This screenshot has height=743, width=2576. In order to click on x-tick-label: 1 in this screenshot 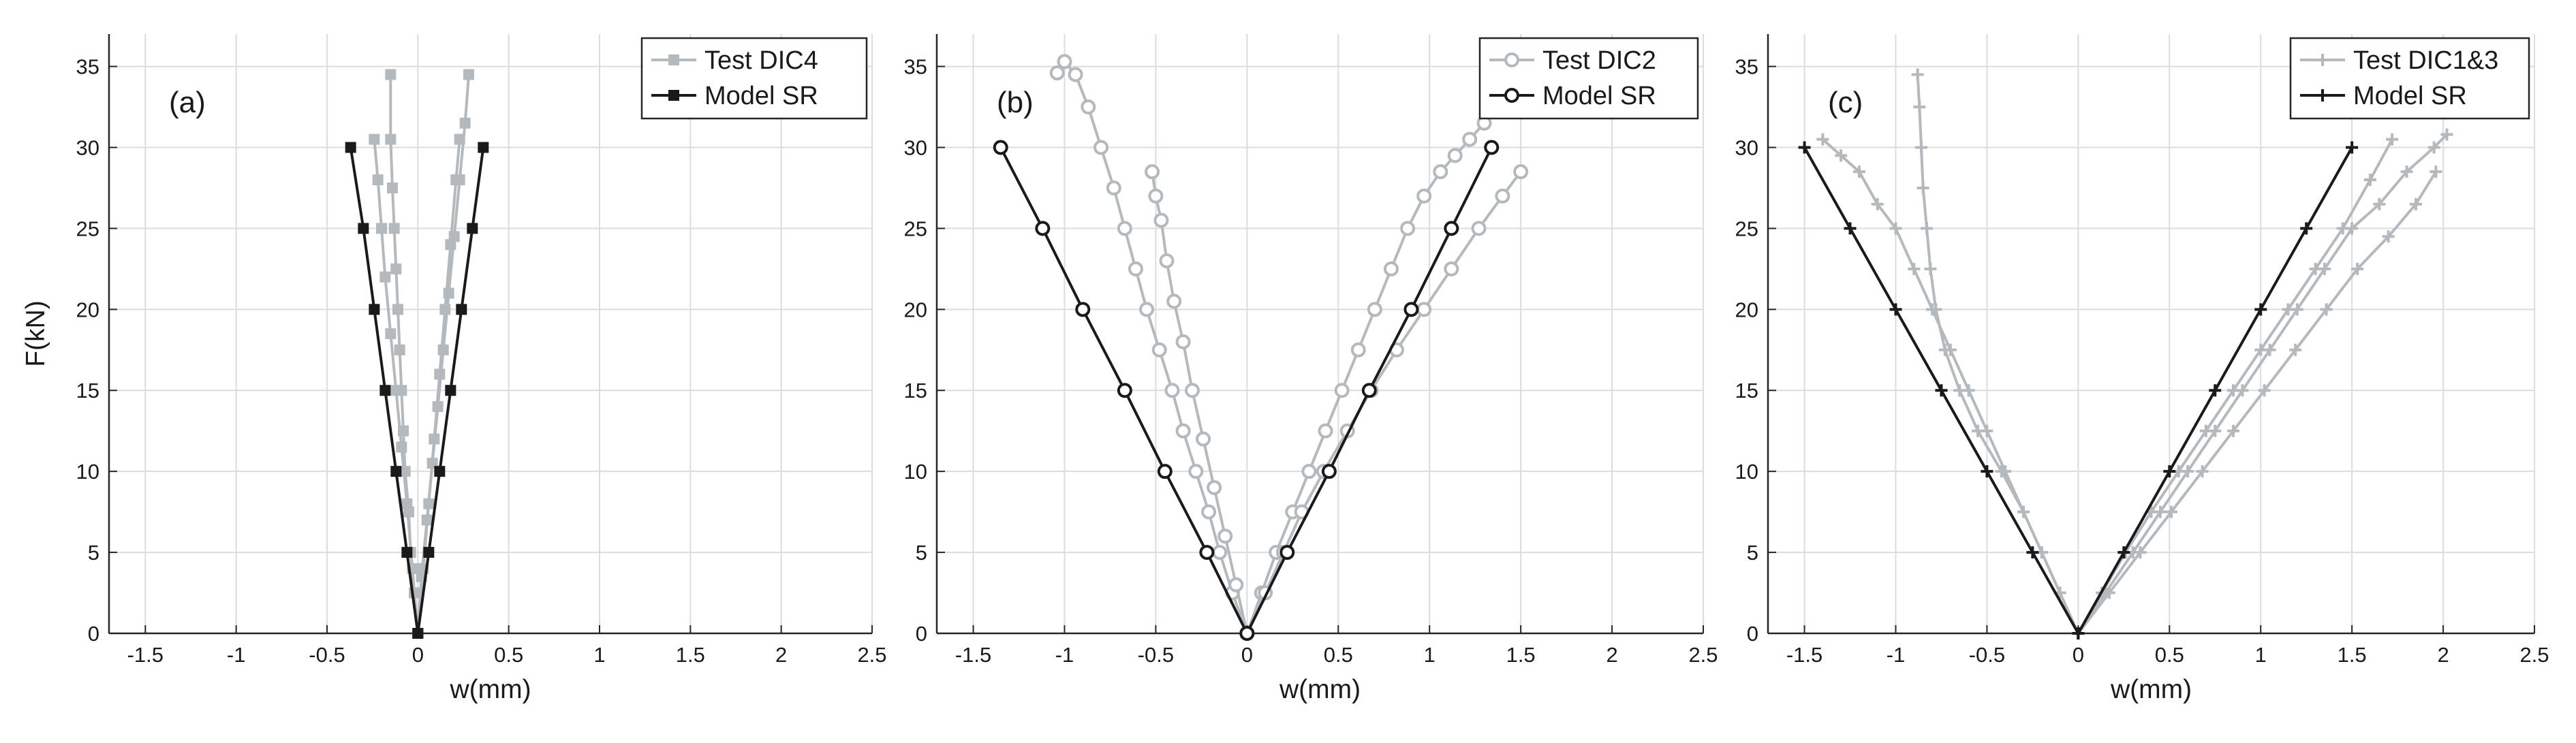, I will do `click(2261, 655)`.